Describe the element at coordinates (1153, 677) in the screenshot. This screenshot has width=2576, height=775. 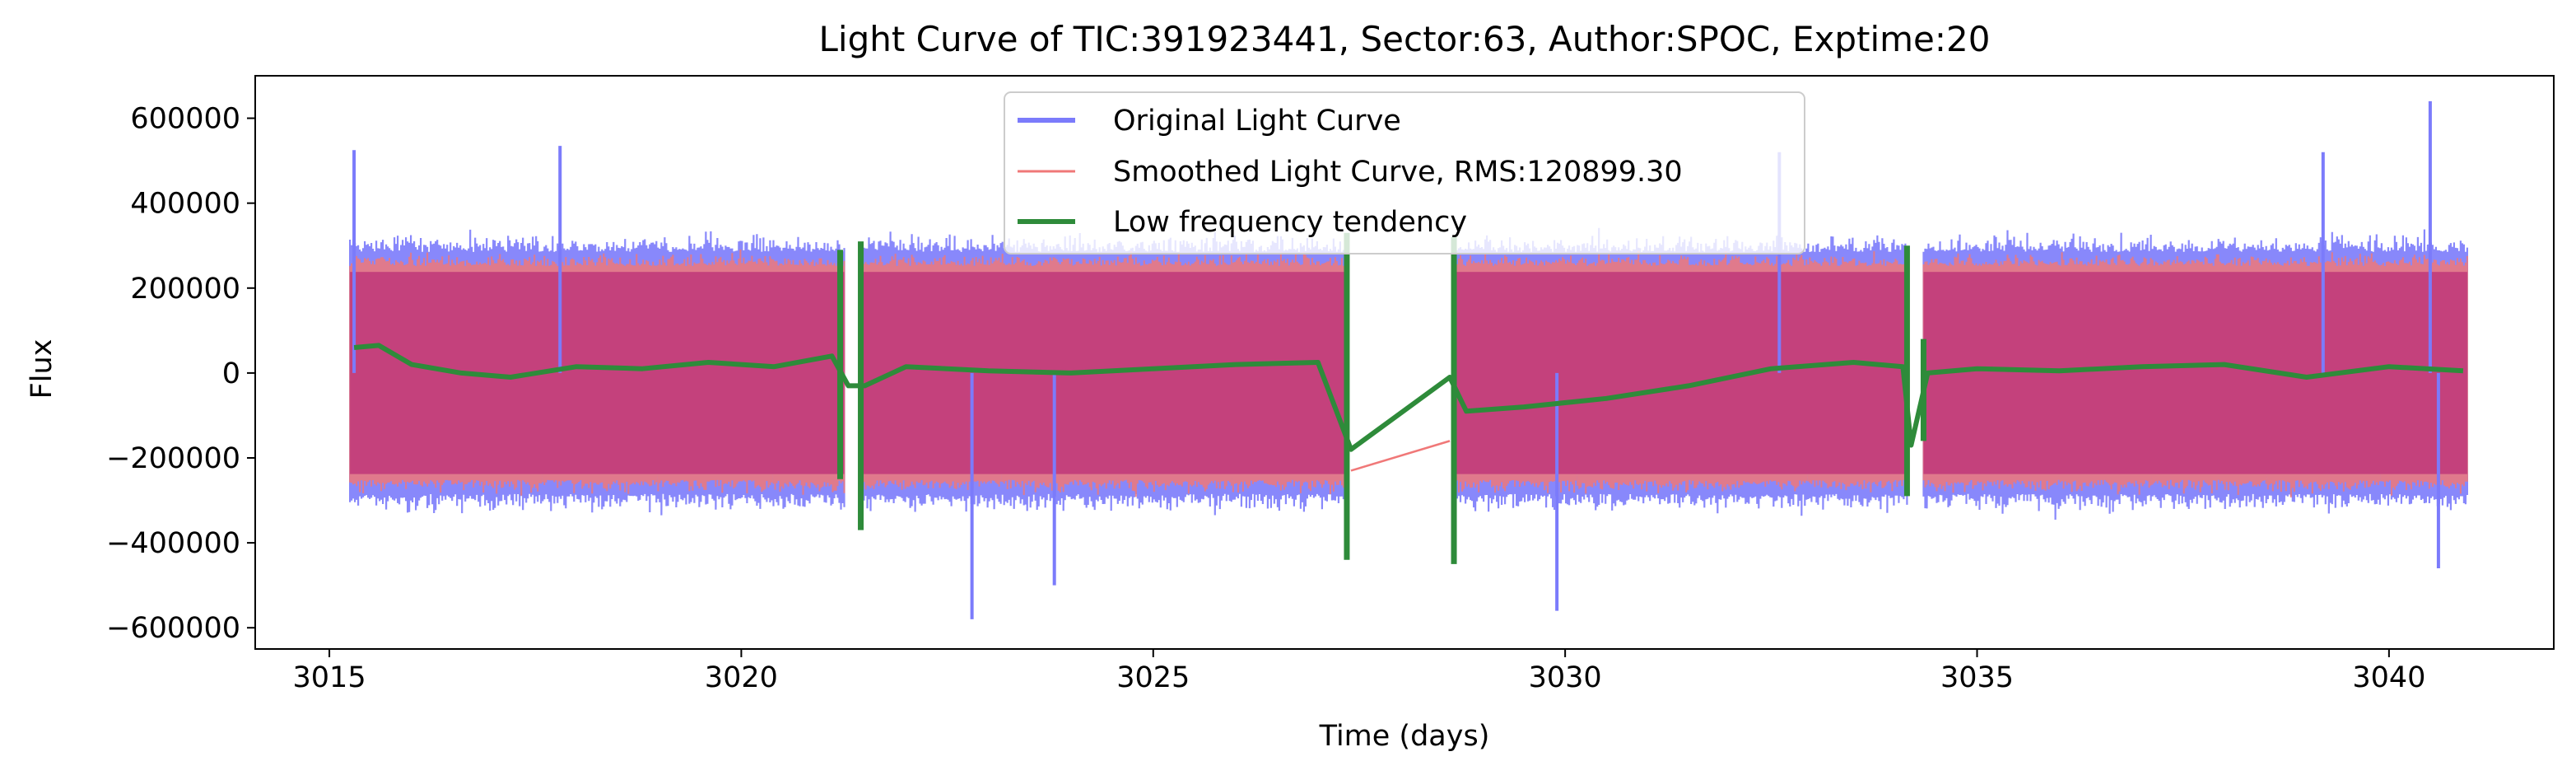
I see `x-tick-label: 3025` at that location.